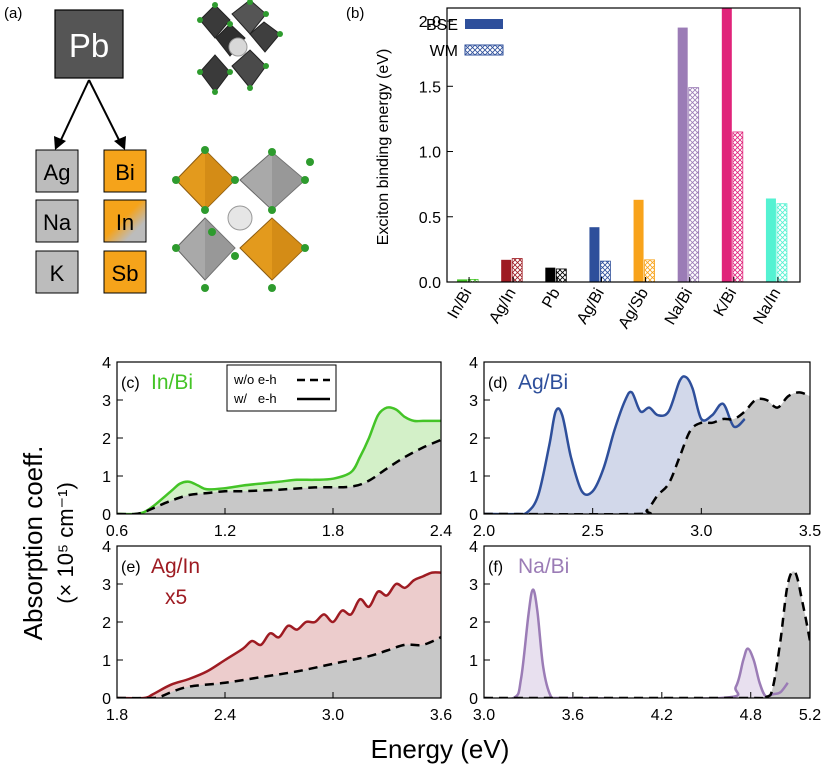  Describe the element at coordinates (131, 567) in the screenshot. I see `panel-label: (e)` at that location.